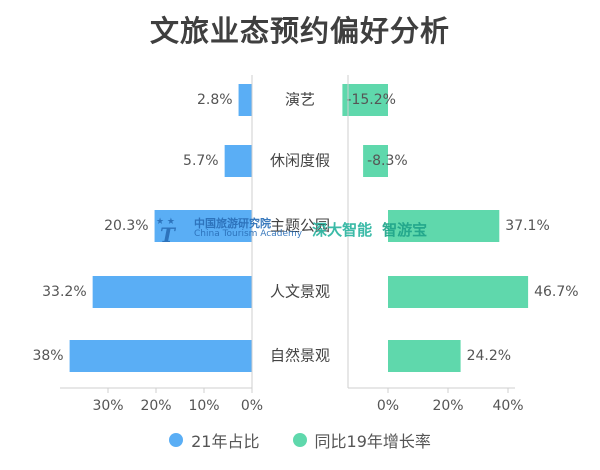 This screenshot has height=470, width=600. Describe the element at coordinates (215, 100) in the screenshot. I see `left-bar-label: 2.8%` at that location.